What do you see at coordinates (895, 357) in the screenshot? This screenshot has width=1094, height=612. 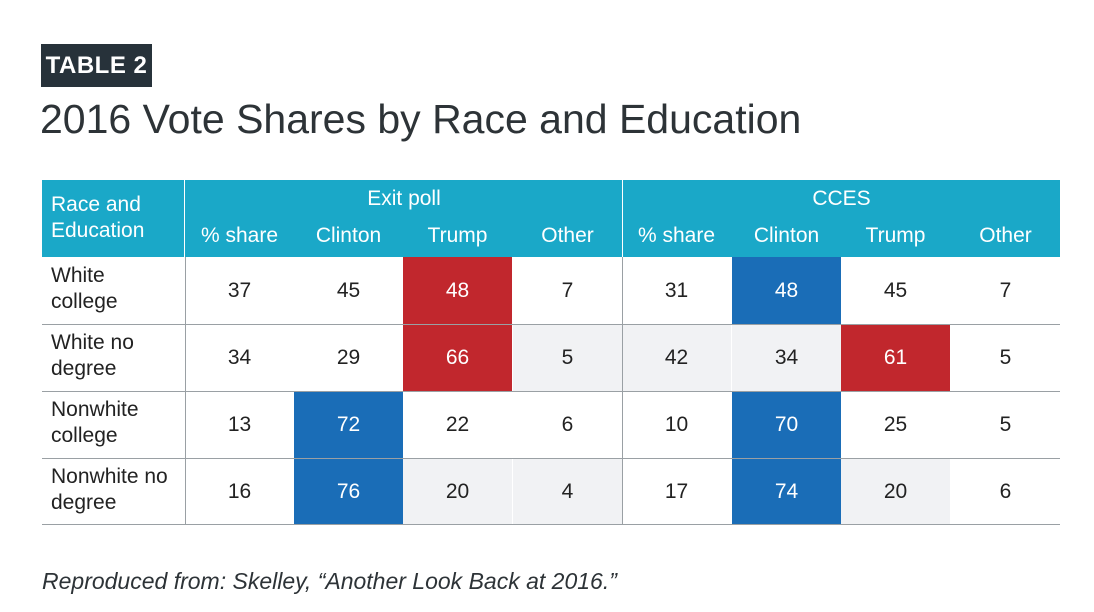 I see `table-cell: 61` at bounding box center [895, 357].